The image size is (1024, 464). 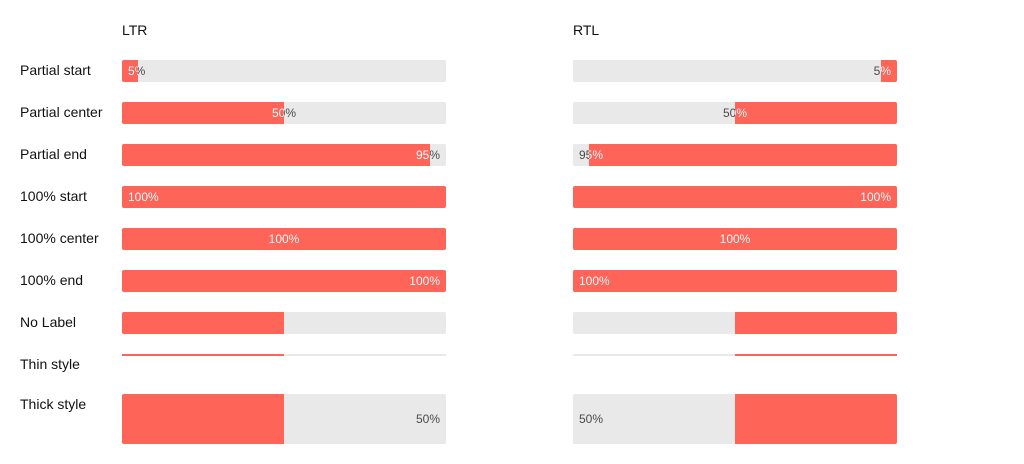 I want to click on progress-bar-rtl-100-start: 100% 100%, so click(x=735, y=197).